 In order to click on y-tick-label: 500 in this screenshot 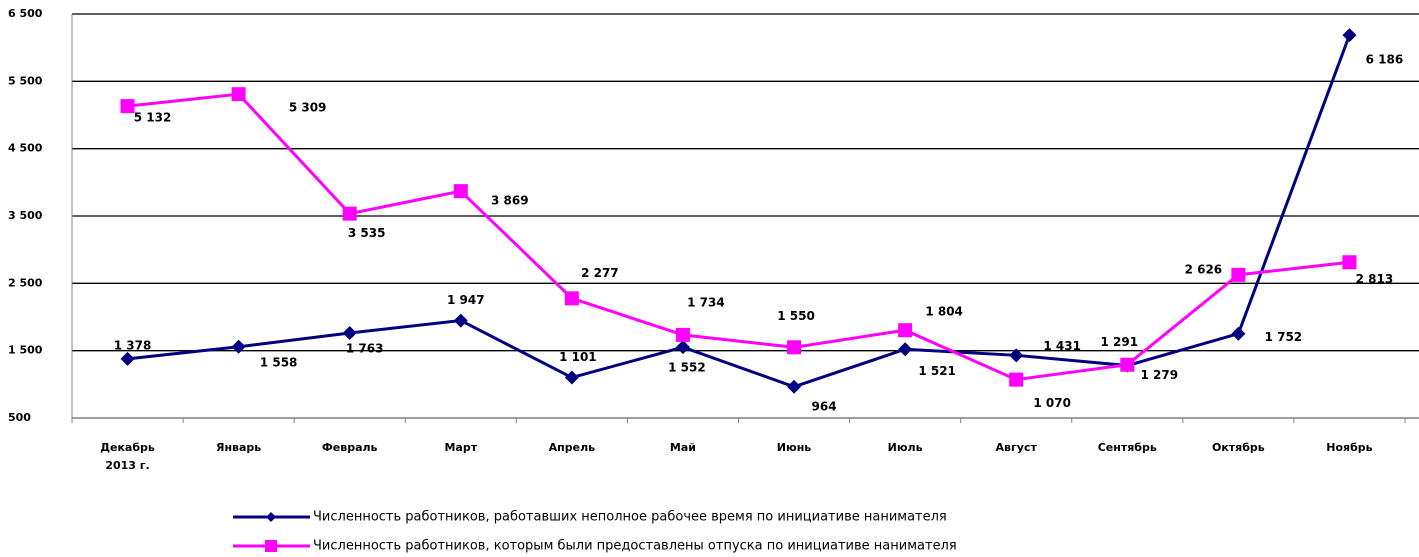, I will do `click(19, 417)`.